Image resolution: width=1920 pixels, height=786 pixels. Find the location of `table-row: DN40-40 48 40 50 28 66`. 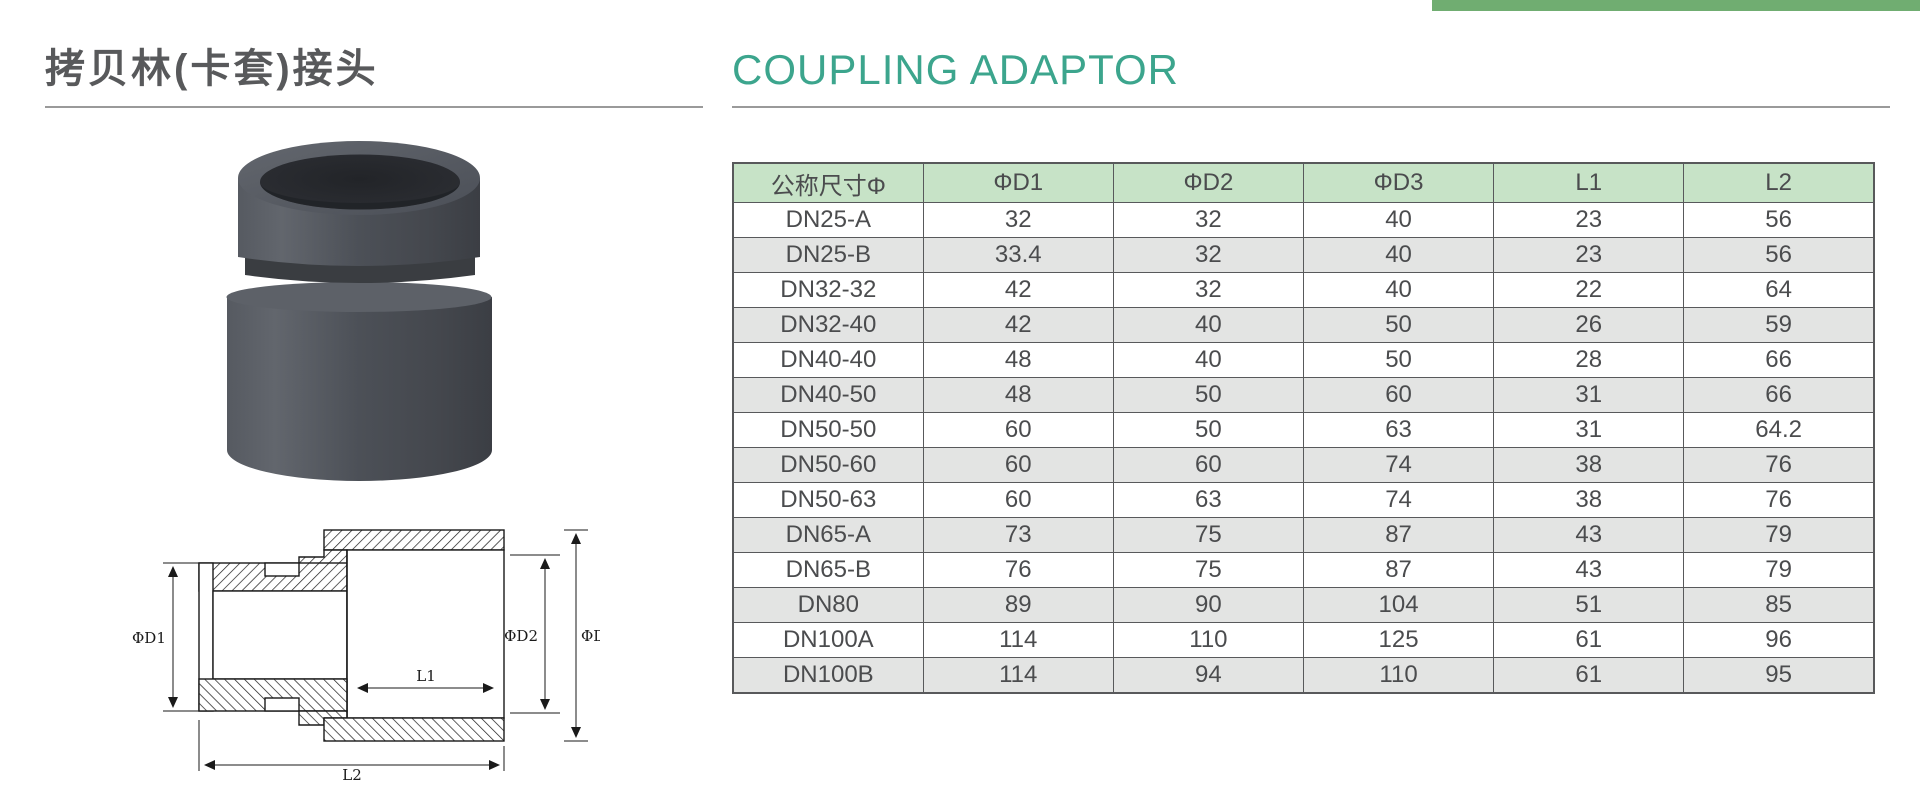

table-row: DN40-40 48 40 50 28 66 is located at coordinates (1303, 360).